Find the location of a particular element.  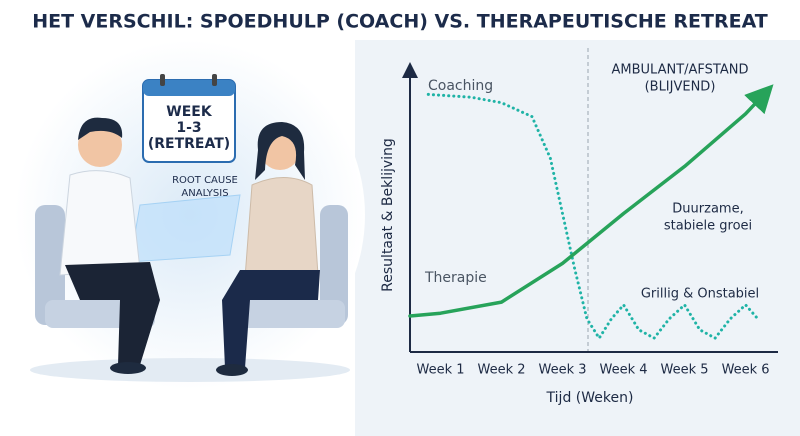

annotation: (BLIJVEND) is located at coordinates (680, 87).